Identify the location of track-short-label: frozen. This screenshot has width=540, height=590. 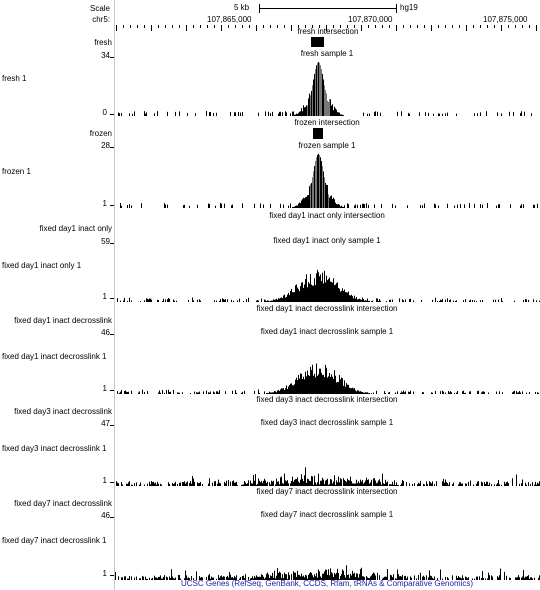
(100, 133).